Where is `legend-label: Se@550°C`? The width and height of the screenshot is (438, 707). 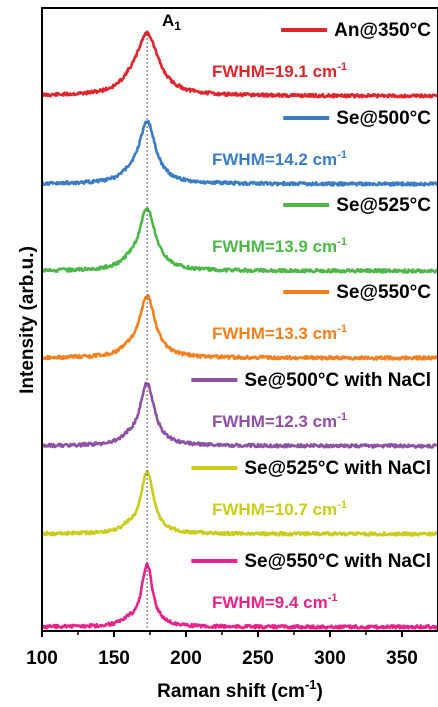
legend-label: Se@550°C is located at coordinates (383, 292).